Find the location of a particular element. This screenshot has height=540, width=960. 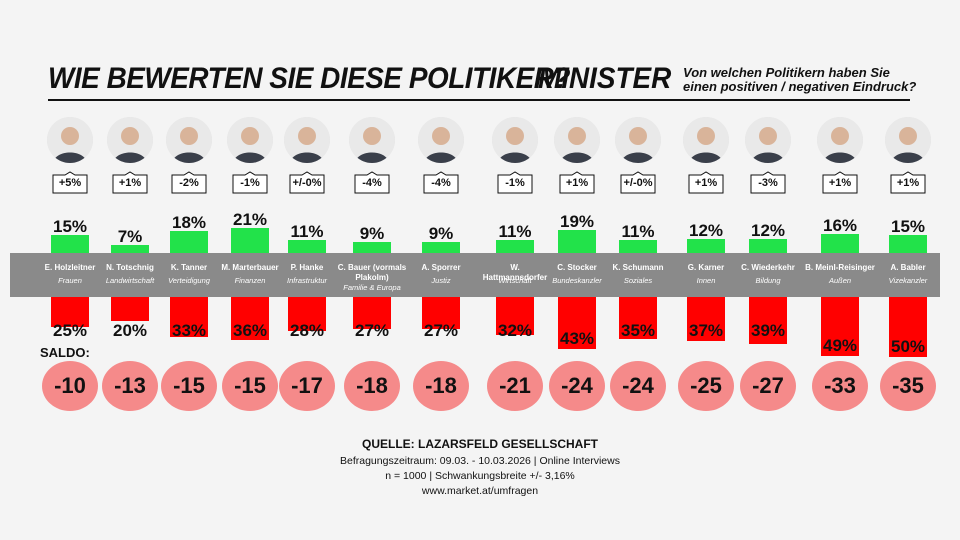

saldo-circle: -33 is located at coordinates (840, 386).